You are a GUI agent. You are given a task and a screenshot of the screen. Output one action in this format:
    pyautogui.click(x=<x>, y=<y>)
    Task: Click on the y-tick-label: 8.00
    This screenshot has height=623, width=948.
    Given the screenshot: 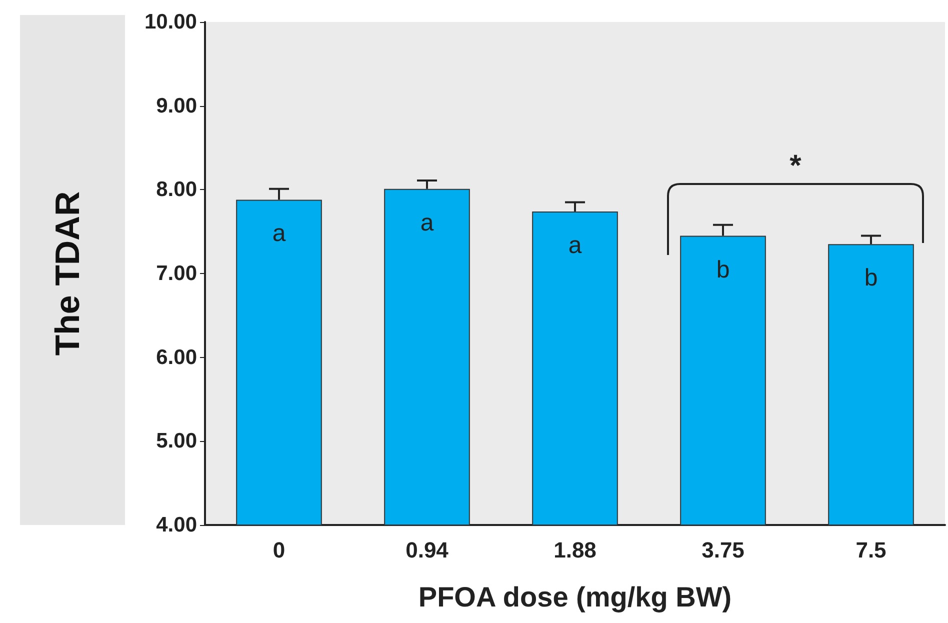 What is the action you would take?
    pyautogui.click(x=176, y=190)
    